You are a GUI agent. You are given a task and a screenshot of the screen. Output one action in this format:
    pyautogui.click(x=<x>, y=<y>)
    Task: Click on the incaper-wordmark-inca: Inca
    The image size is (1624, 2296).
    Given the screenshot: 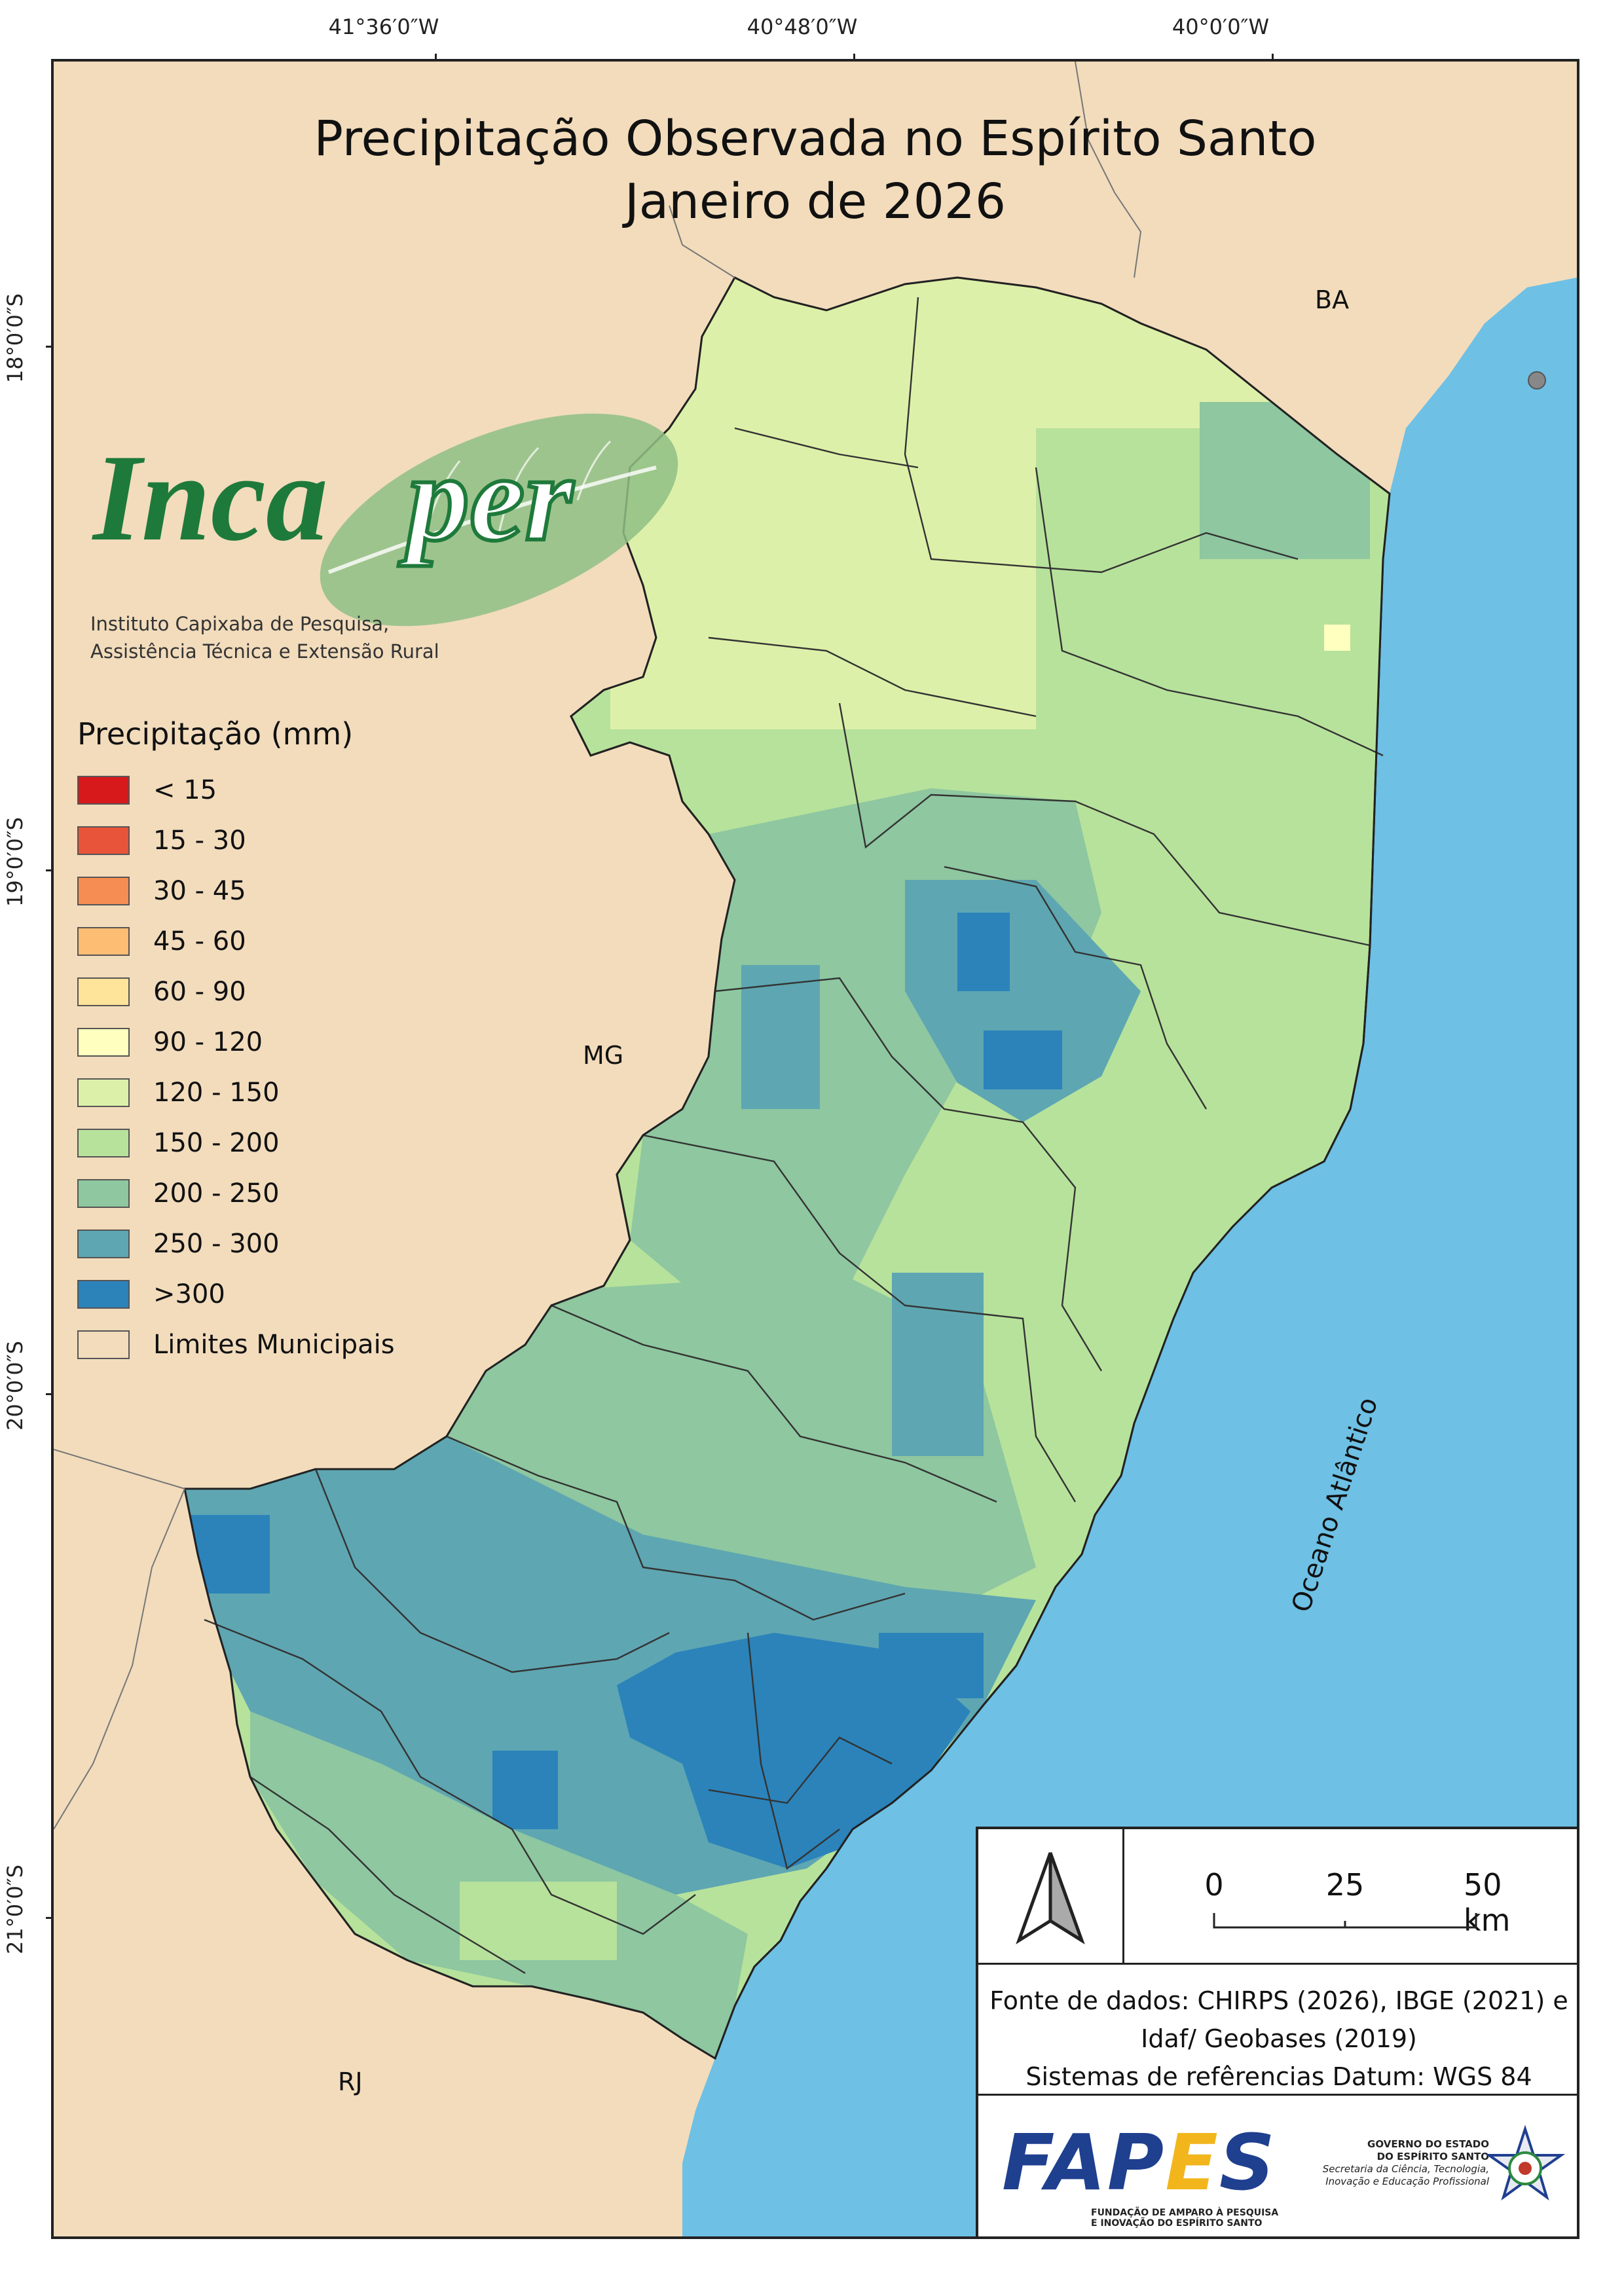 What is the action you would take?
    pyautogui.click(x=210, y=498)
    